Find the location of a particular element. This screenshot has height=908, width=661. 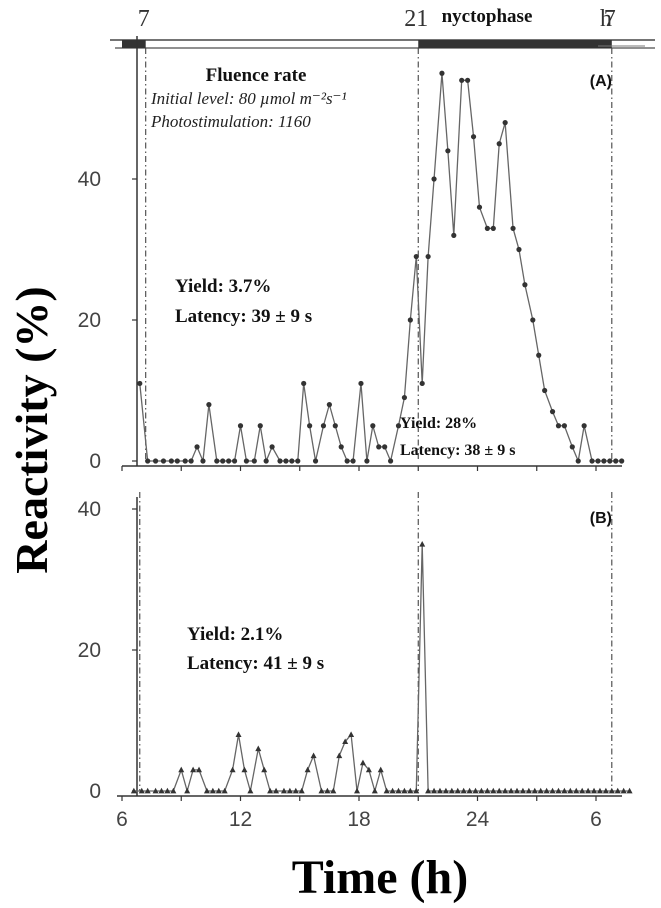

y-tick-label-b: 20 is located at coordinates (89, 650).